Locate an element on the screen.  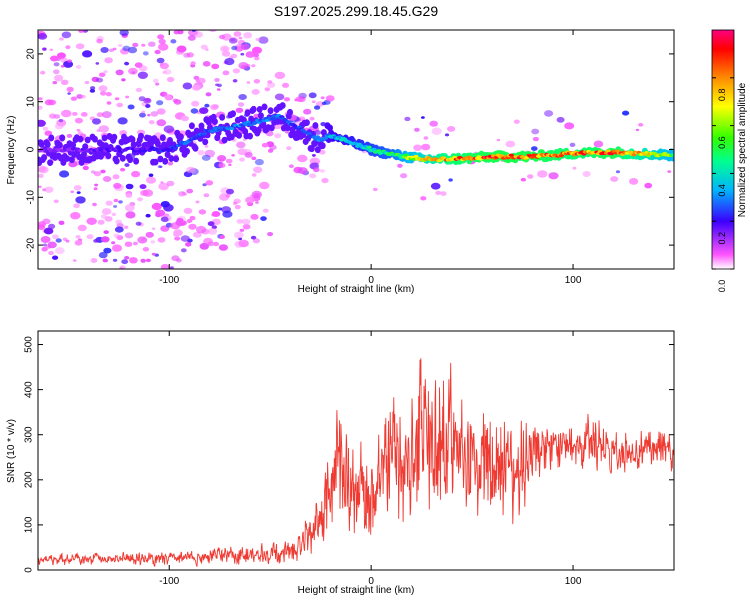
chart-title: S197.2025.299.18.45.G29 is located at coordinates (356, 11).